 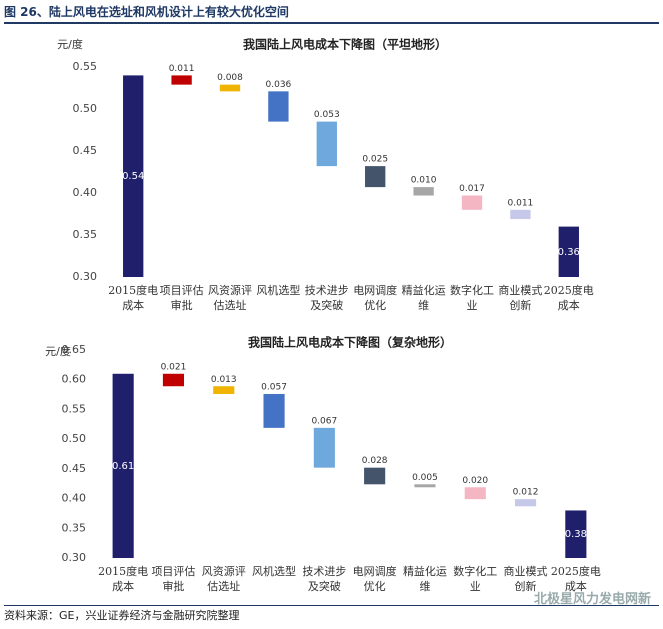 I want to click on value-label: 0.013, so click(x=224, y=380).